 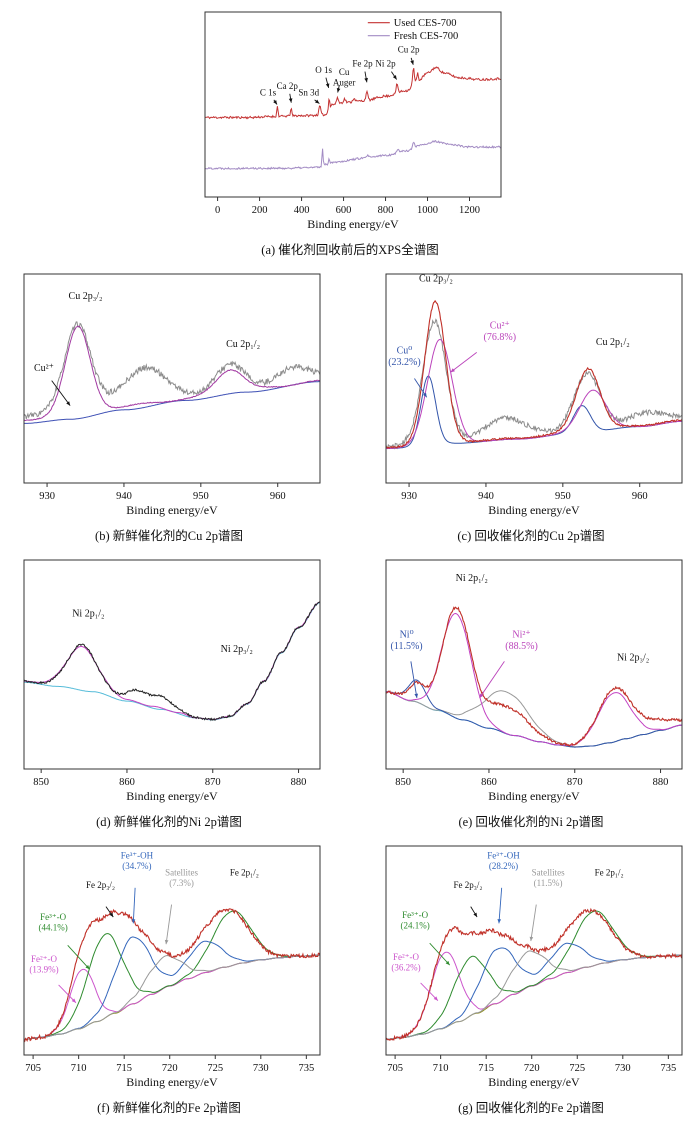 I want to click on x-tick-label: 400, so click(x=302, y=210).